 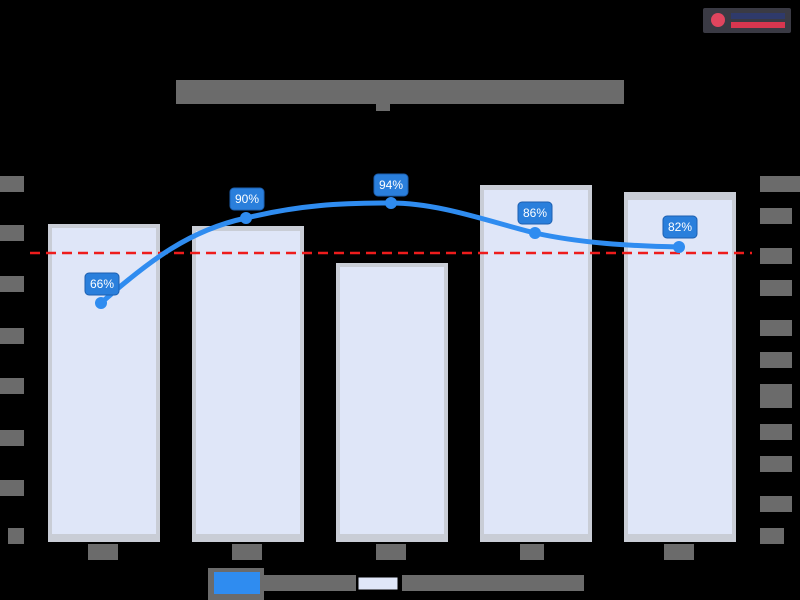 I want to click on chart-title-descender, so click(x=383, y=107).